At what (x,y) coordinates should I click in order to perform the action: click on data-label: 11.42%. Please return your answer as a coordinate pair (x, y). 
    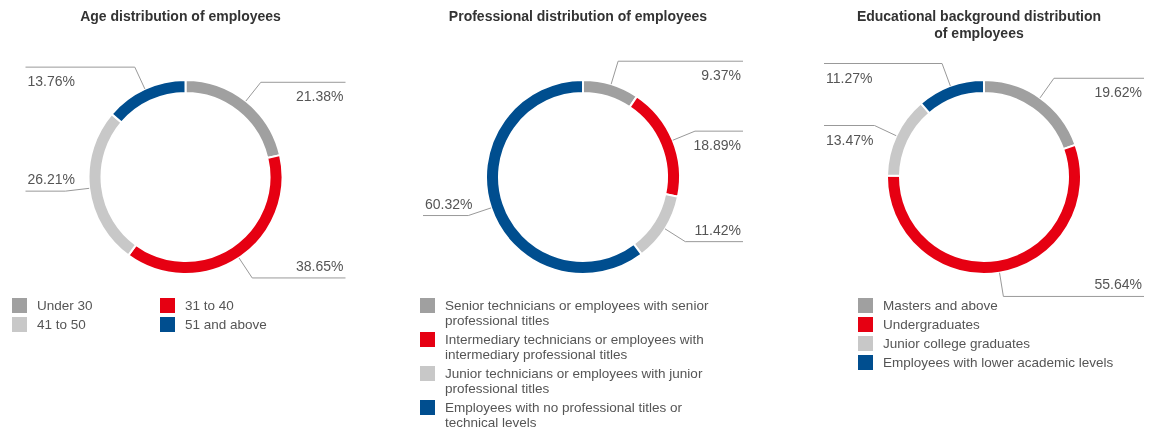
    Looking at the image, I should click on (717, 229).